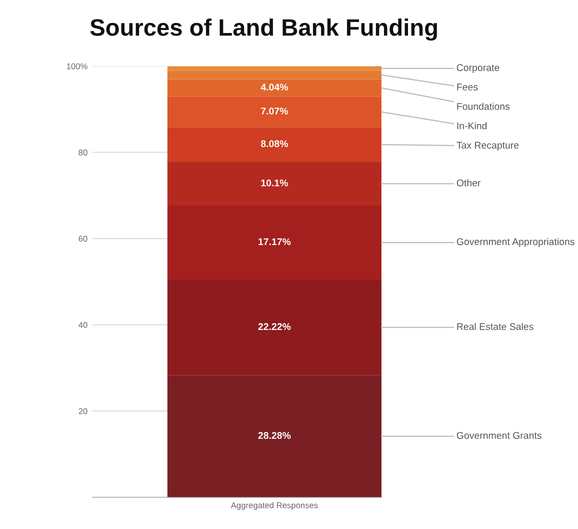  Describe the element at coordinates (515, 243) in the screenshot. I see `text: Government Appropriations` at that location.